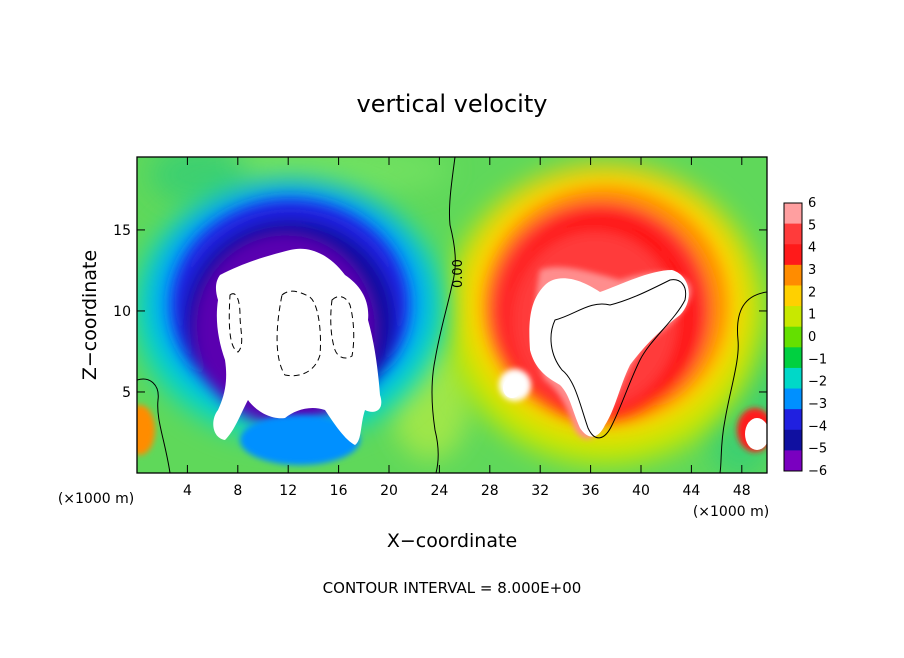  What do you see at coordinates (812, 225) in the screenshot?
I see `colorbar-label: 5` at bounding box center [812, 225].